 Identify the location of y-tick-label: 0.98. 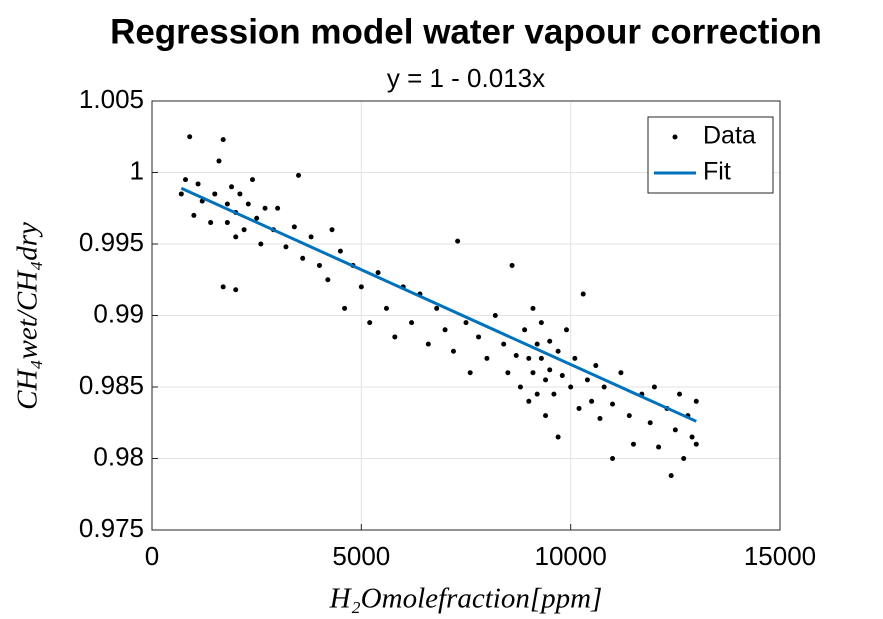
(118, 456).